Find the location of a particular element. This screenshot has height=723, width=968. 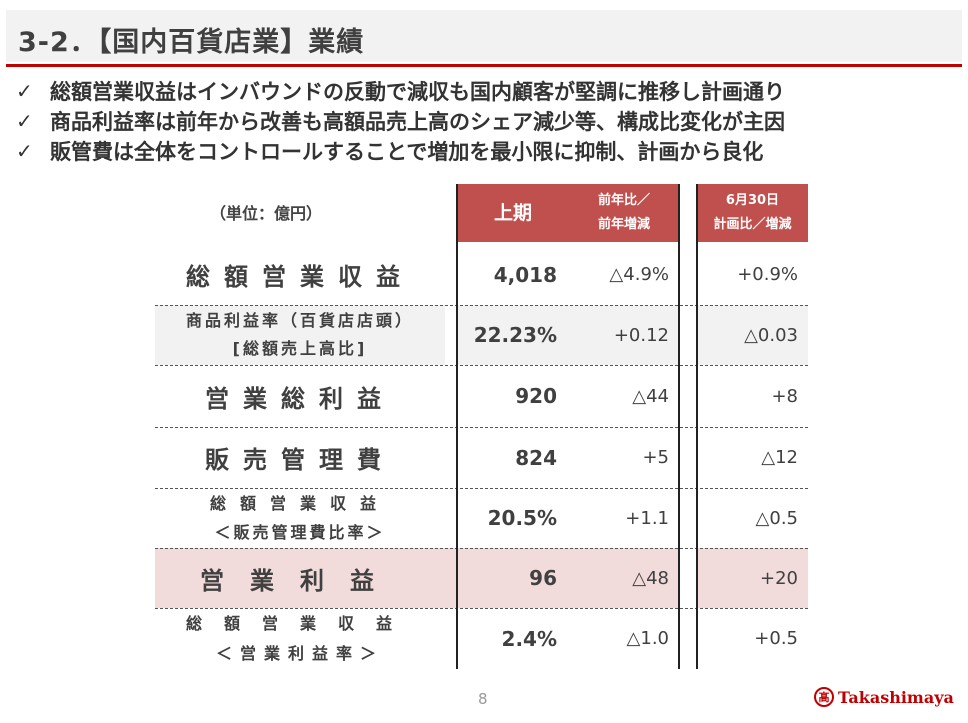

row-label-sub: ＜販売管理費比率＞ is located at coordinates (300, 532).